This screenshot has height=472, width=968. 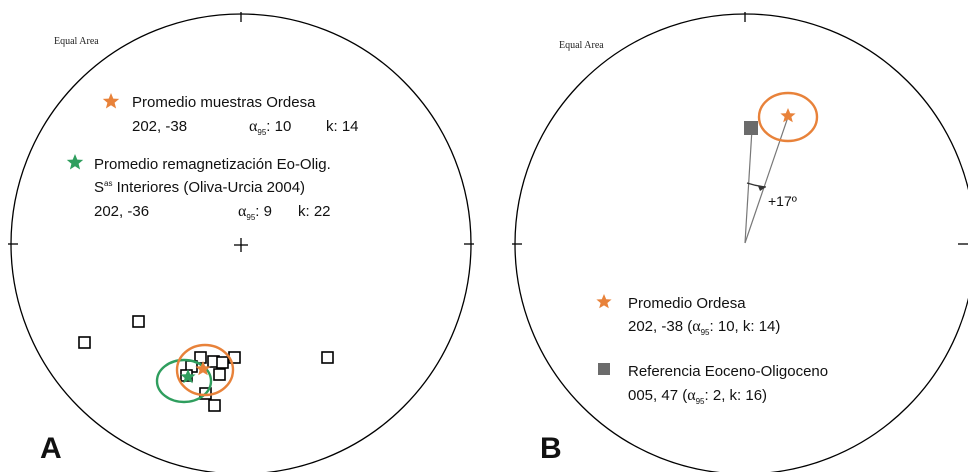 I want to click on legend-ordesa-title-b: Promedio Ordesa, so click(x=687, y=303).